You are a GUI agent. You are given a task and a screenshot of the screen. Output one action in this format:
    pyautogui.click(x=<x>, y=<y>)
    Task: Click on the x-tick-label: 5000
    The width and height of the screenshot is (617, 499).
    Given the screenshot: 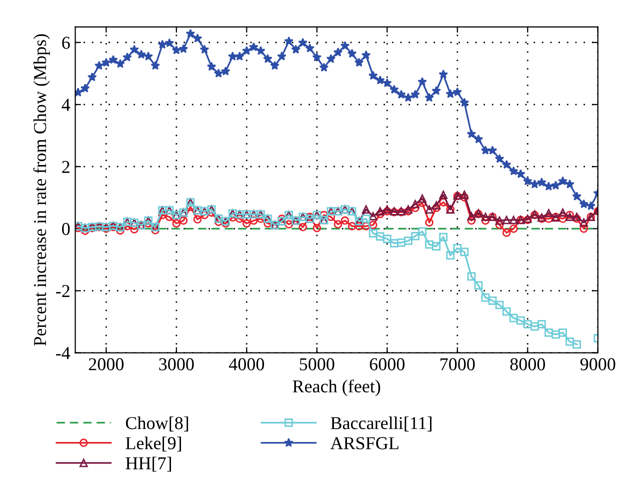 What is the action you would take?
    pyautogui.click(x=317, y=364)
    